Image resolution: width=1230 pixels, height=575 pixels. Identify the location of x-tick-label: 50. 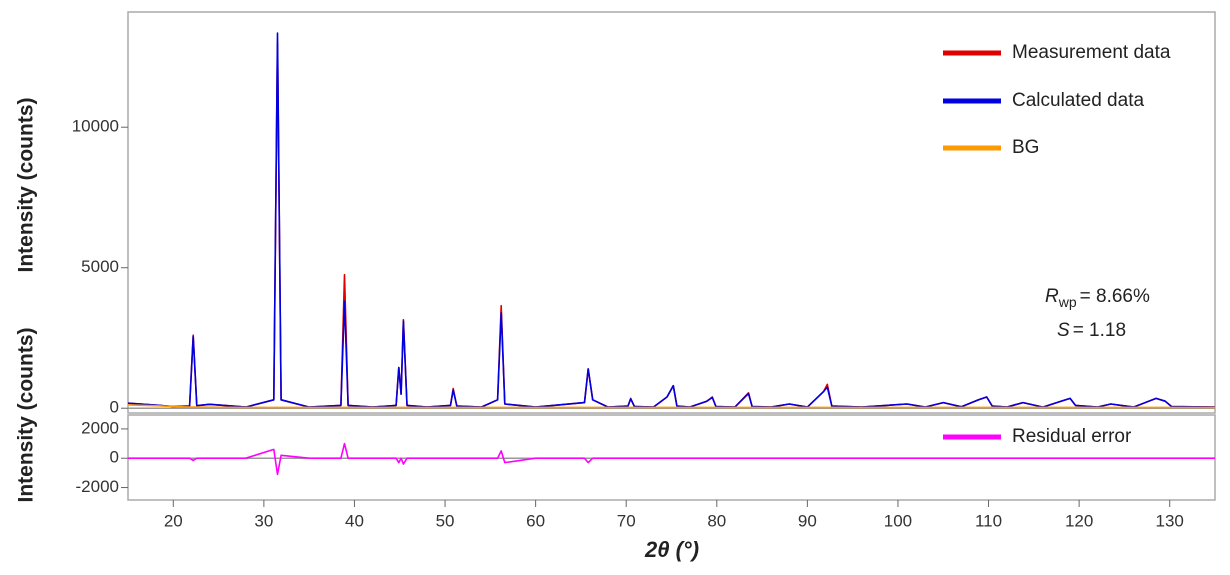
(445, 520).